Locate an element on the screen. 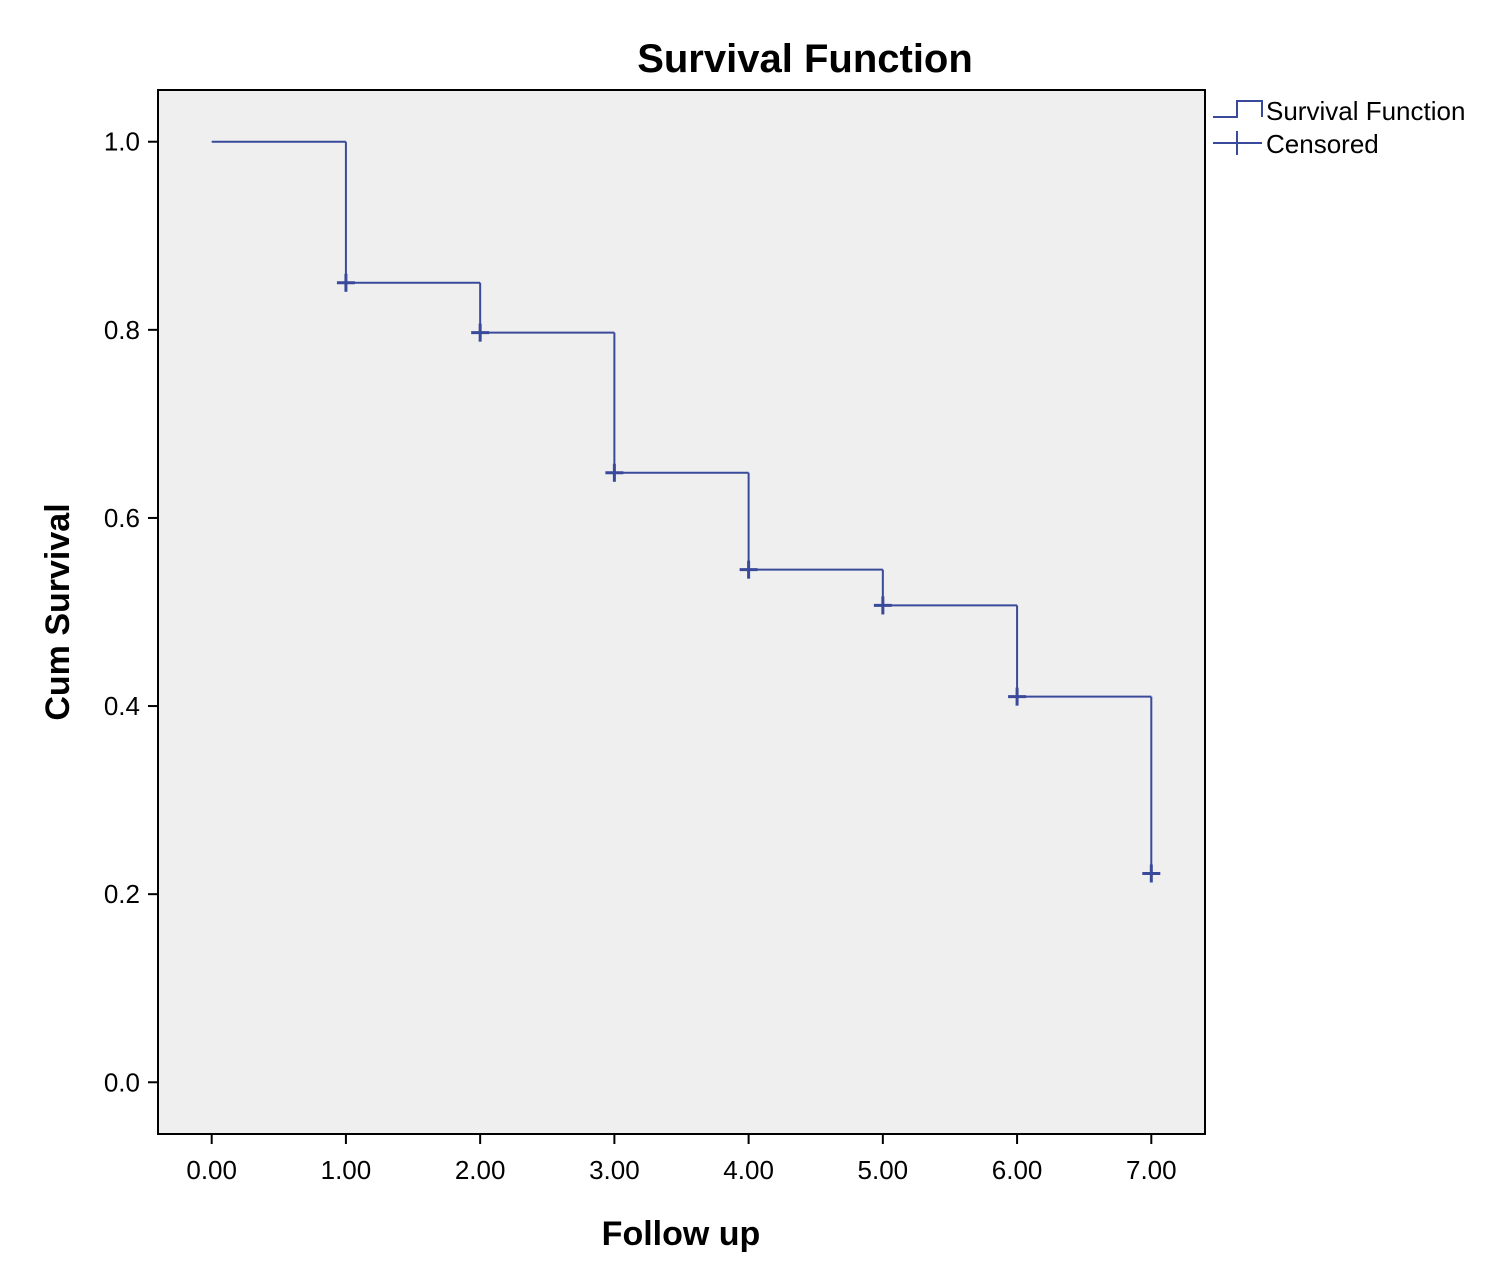 This screenshot has height=1276, width=1500. y-axis: 0.0 0.2 0.4 0.6 0.8 1.0 is located at coordinates (131, 612).